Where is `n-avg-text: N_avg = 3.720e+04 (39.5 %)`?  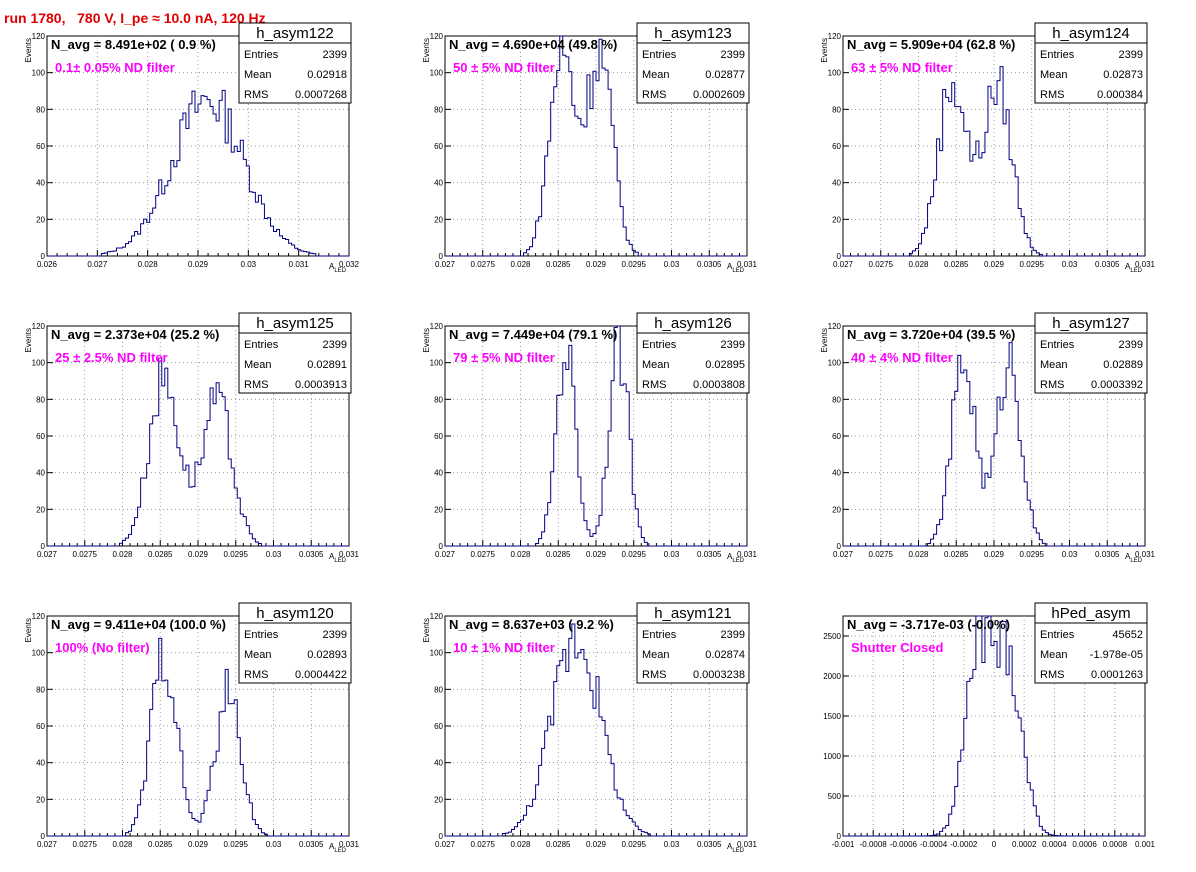
n-avg-text: N_avg = 3.720e+04 (39.5 %) is located at coordinates (931, 334).